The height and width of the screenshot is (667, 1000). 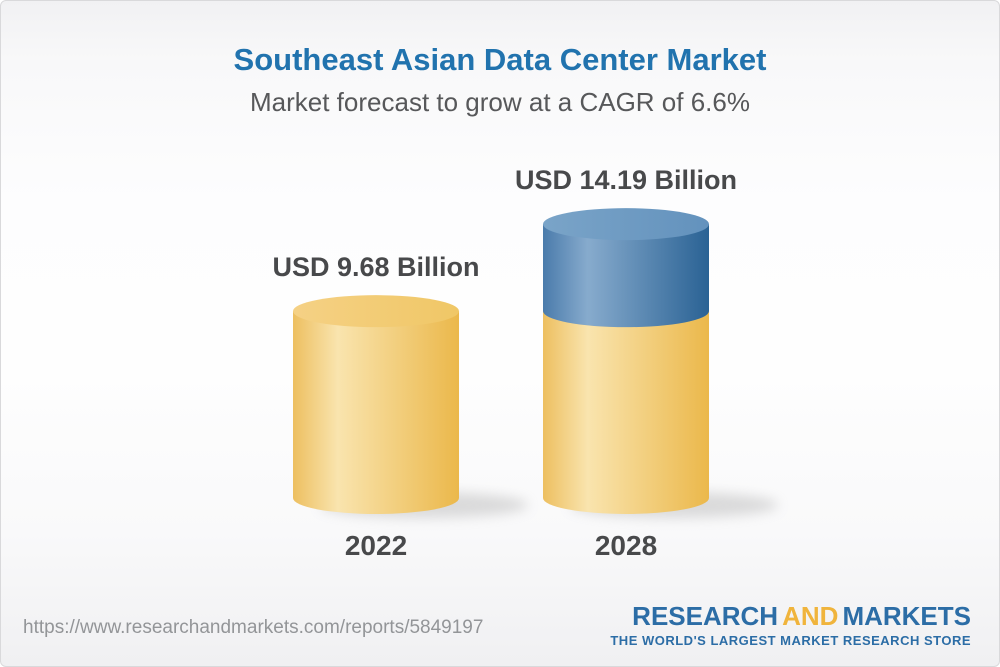 What do you see at coordinates (500, 59) in the screenshot?
I see `chart-title: Southeast Asian Data Center Market` at bounding box center [500, 59].